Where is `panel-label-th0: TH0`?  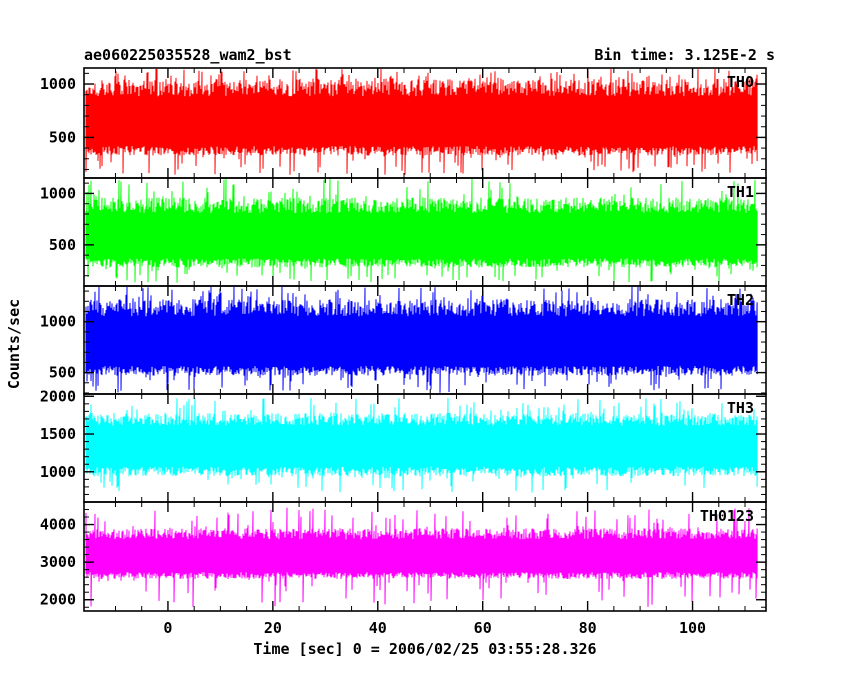
panel-label-th0: TH0 is located at coordinates (740, 82).